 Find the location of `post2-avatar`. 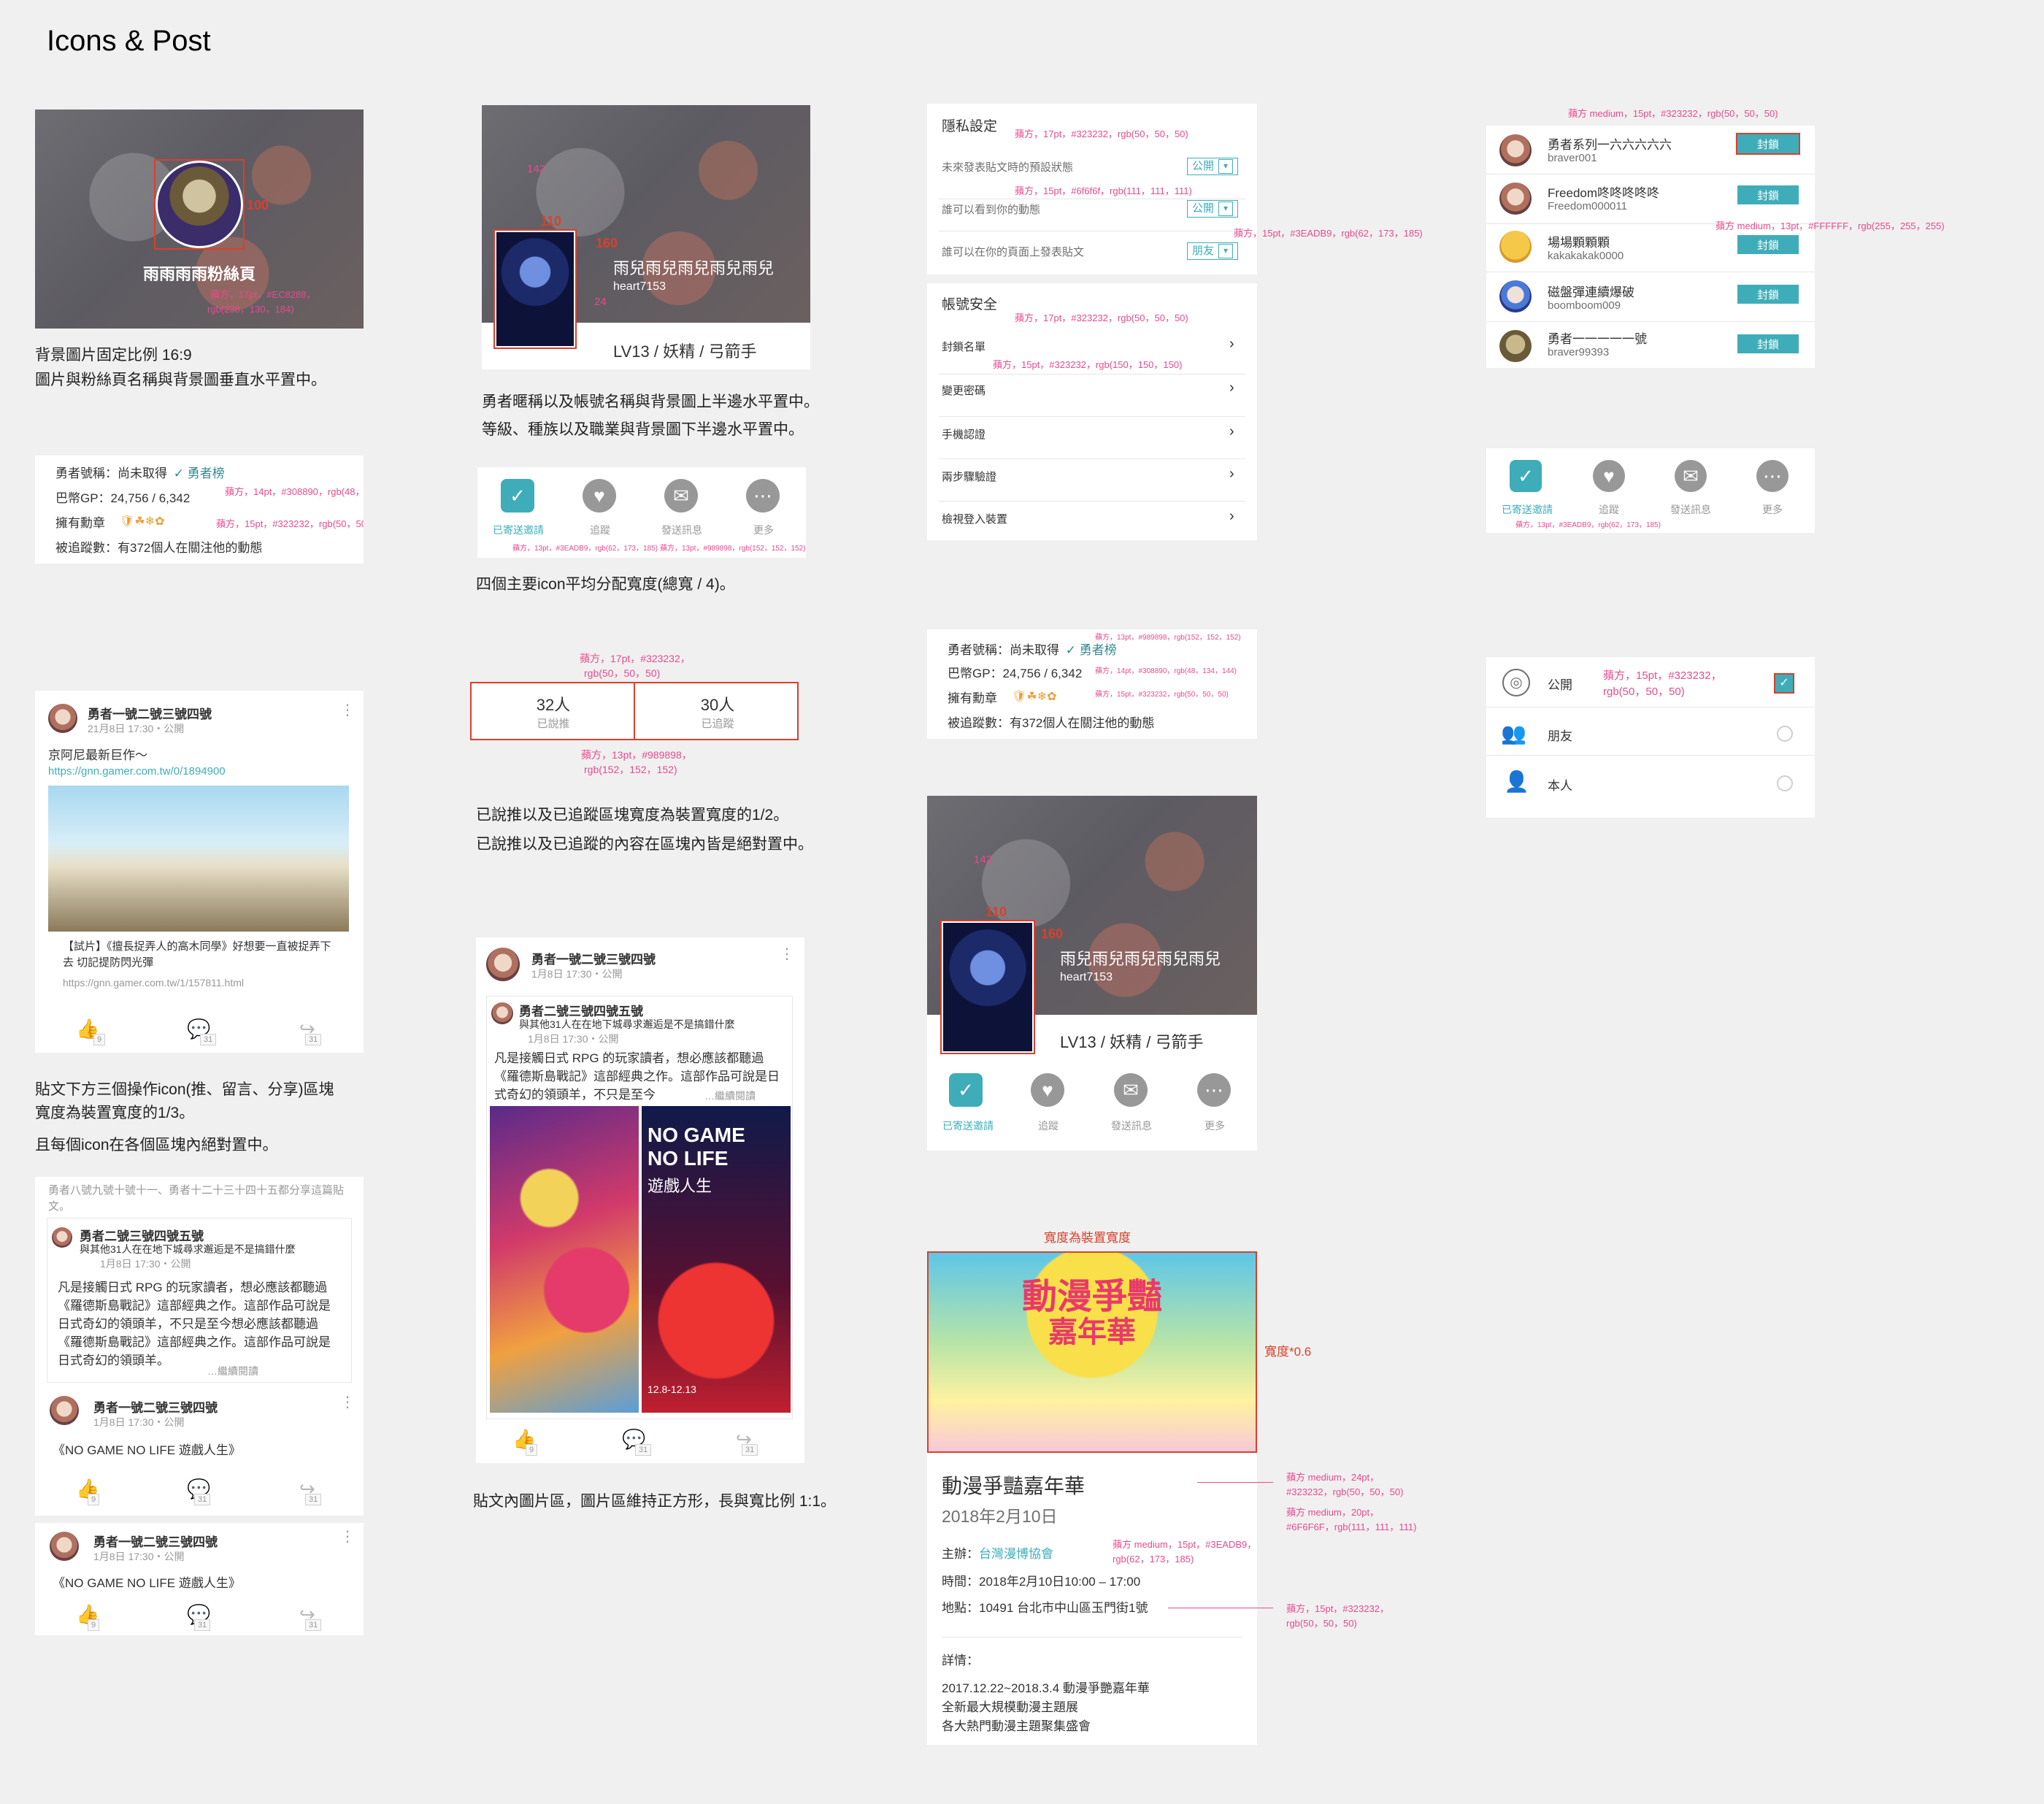

post2-avatar is located at coordinates (64, 1410).